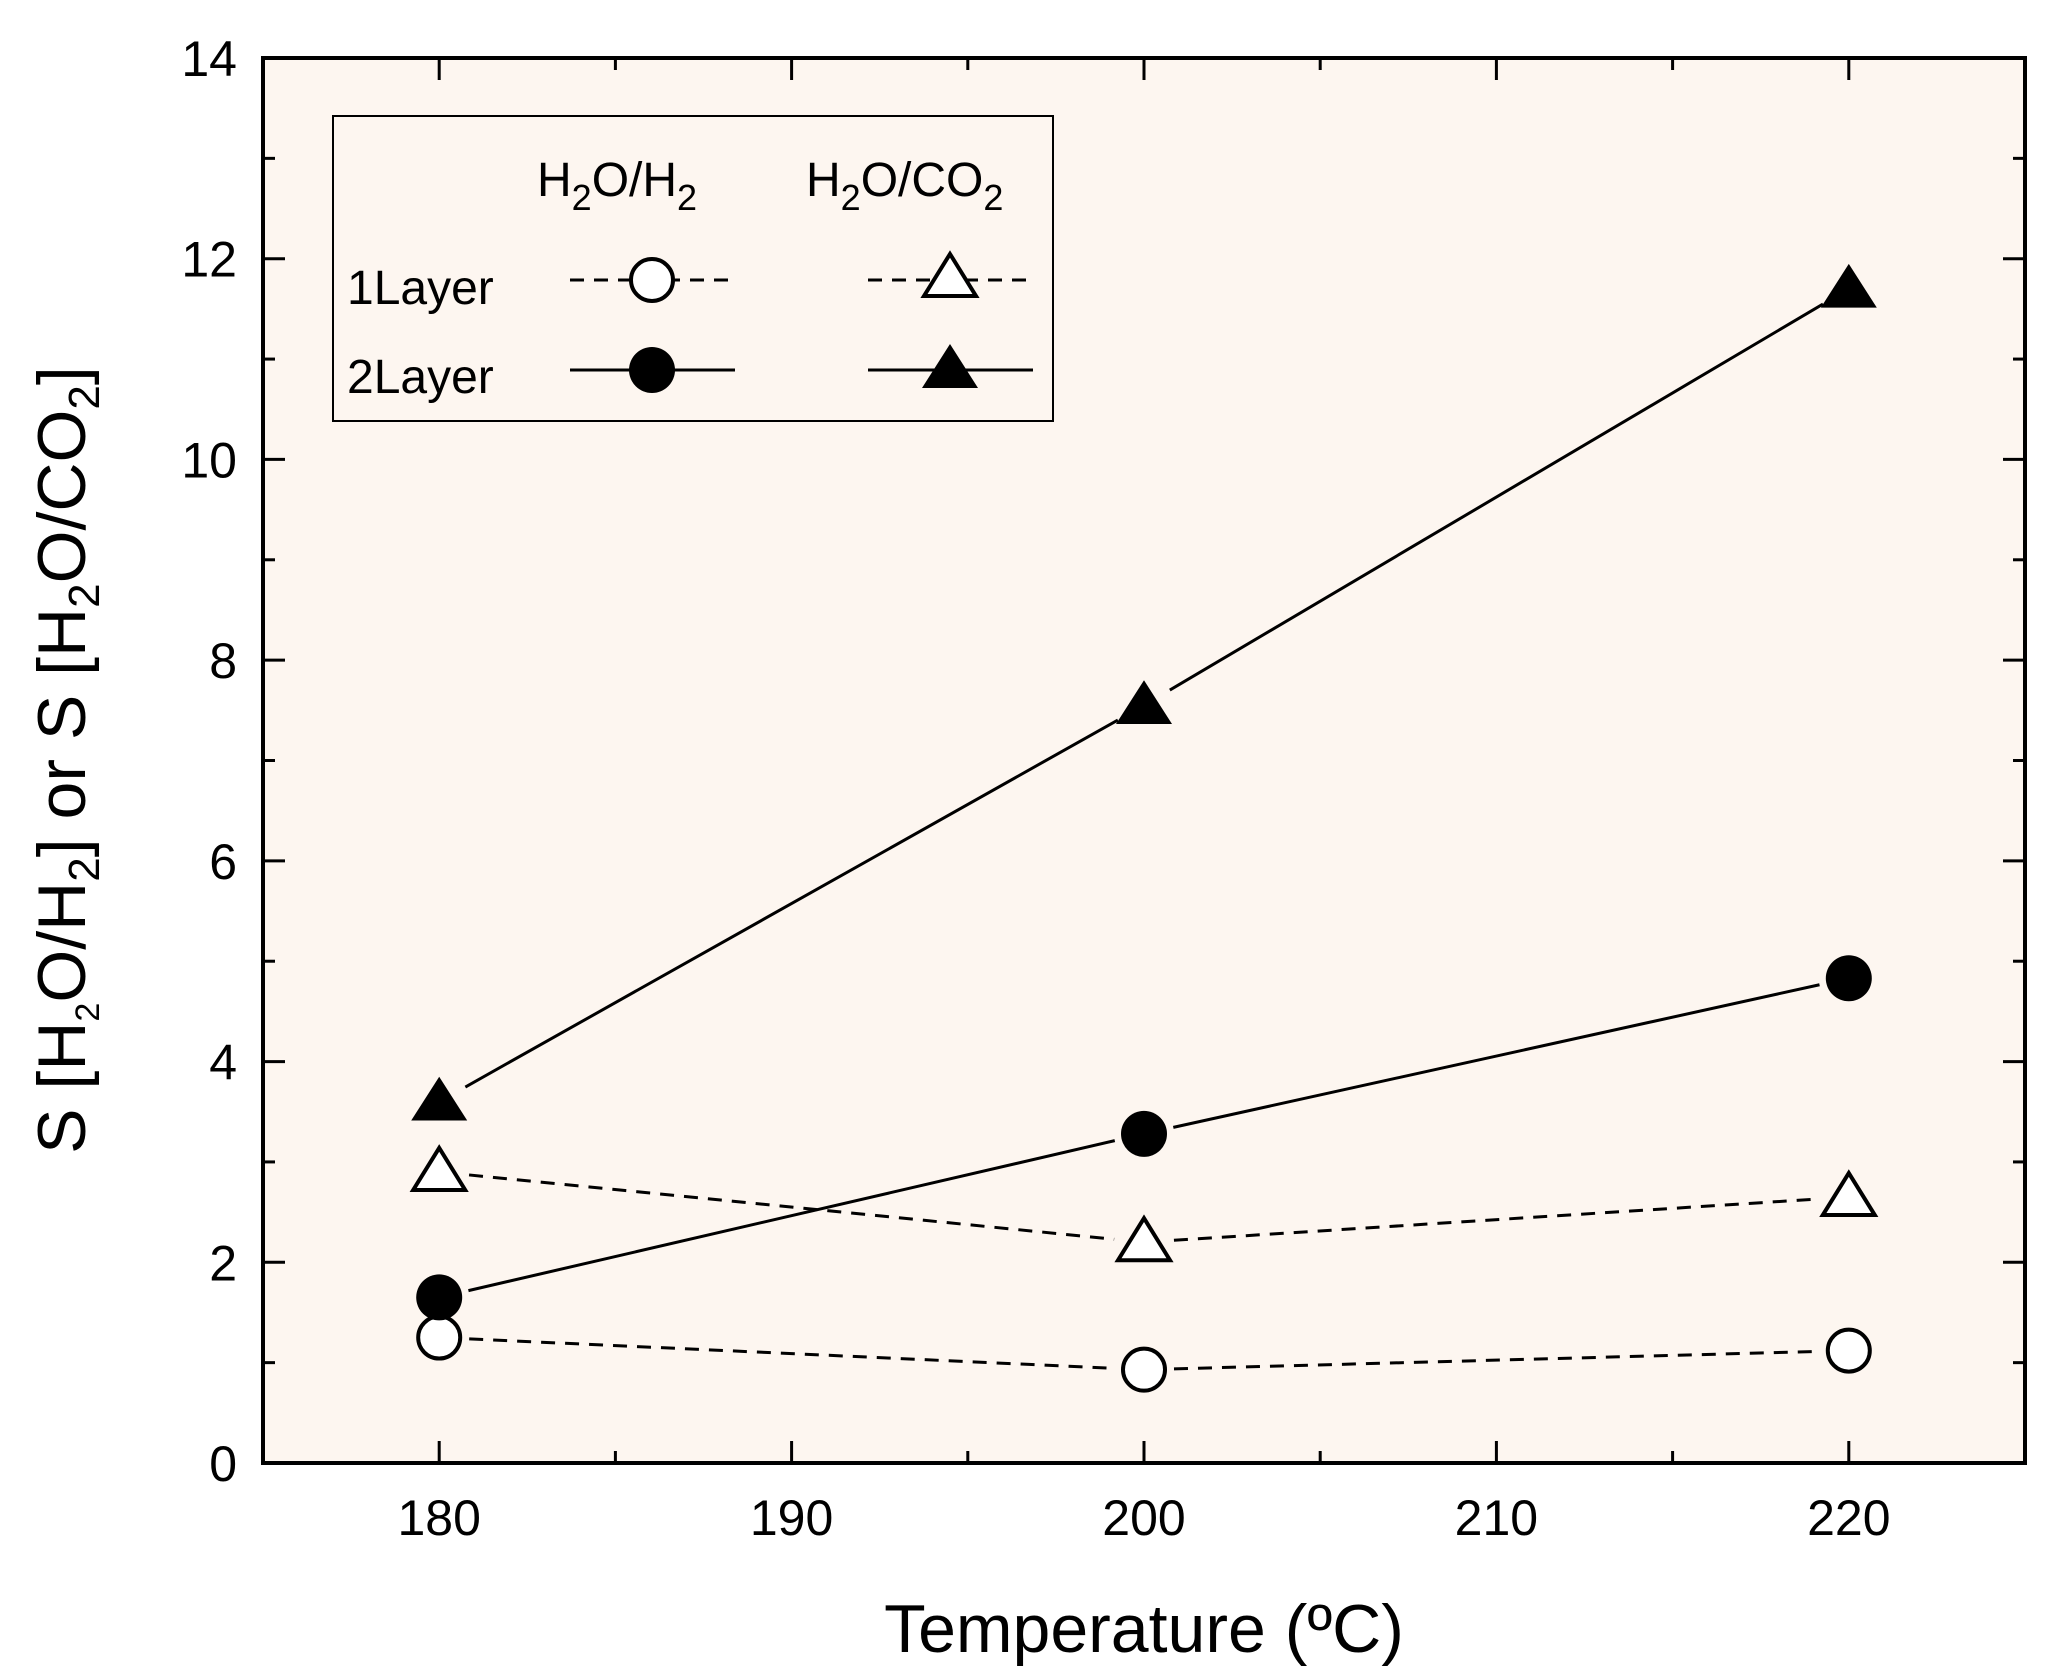 The image size is (2050, 1679). What do you see at coordinates (223, 862) in the screenshot?
I see `y-tick-label: 6` at bounding box center [223, 862].